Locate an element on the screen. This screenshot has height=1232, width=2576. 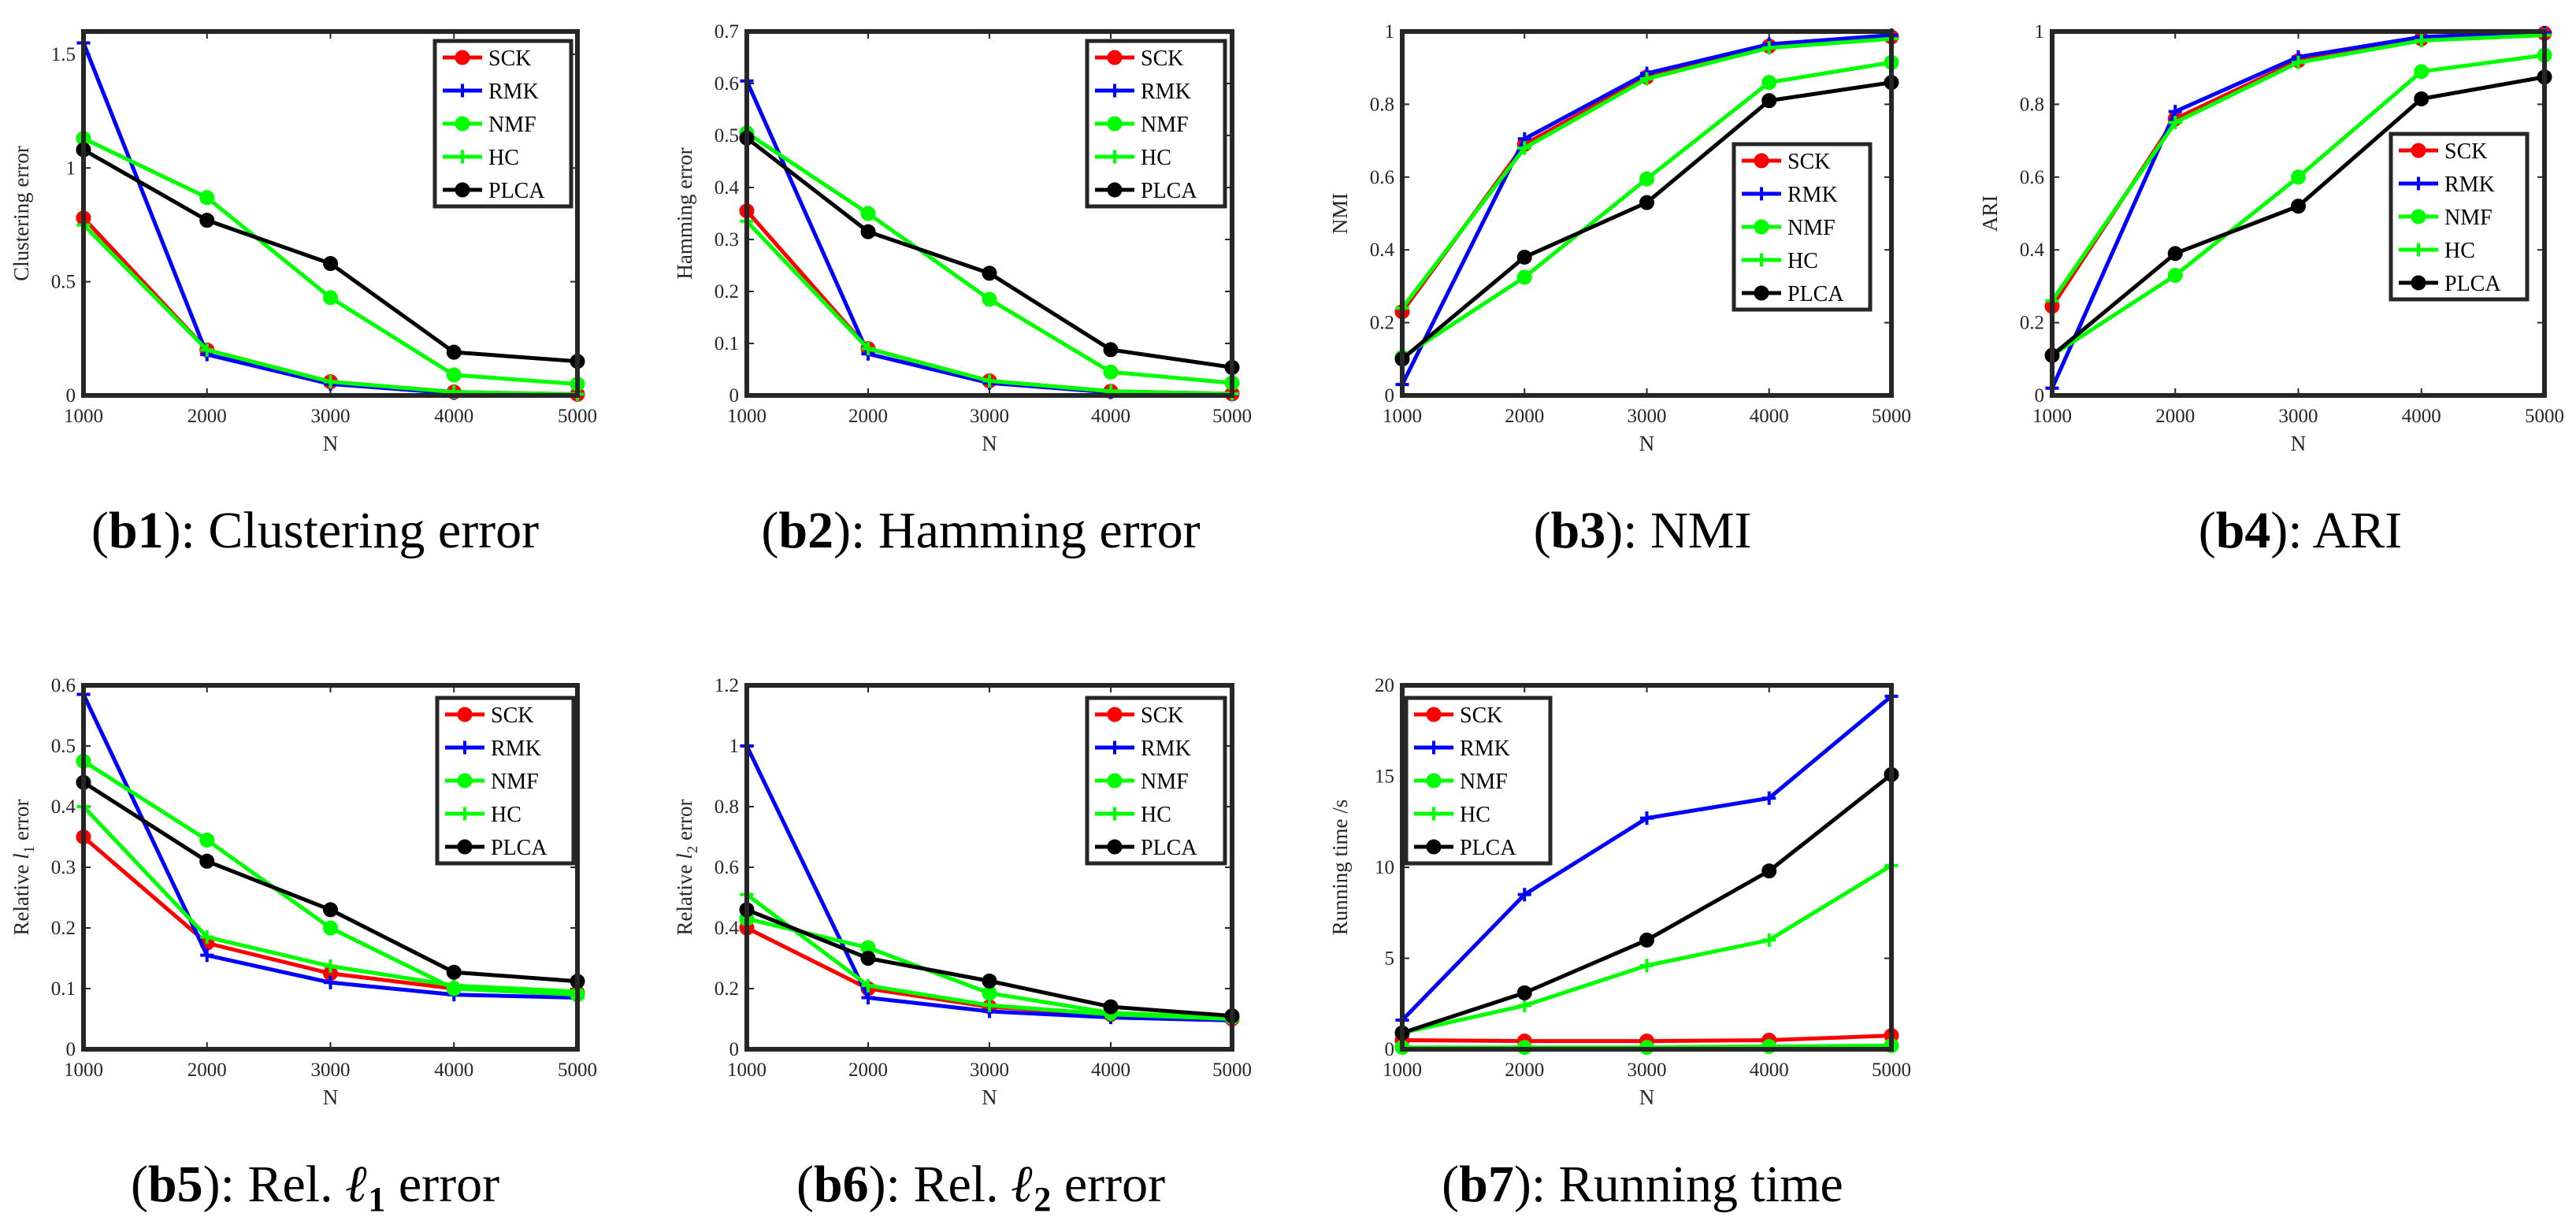
y-tick-label: 0.4 is located at coordinates (727, 188).